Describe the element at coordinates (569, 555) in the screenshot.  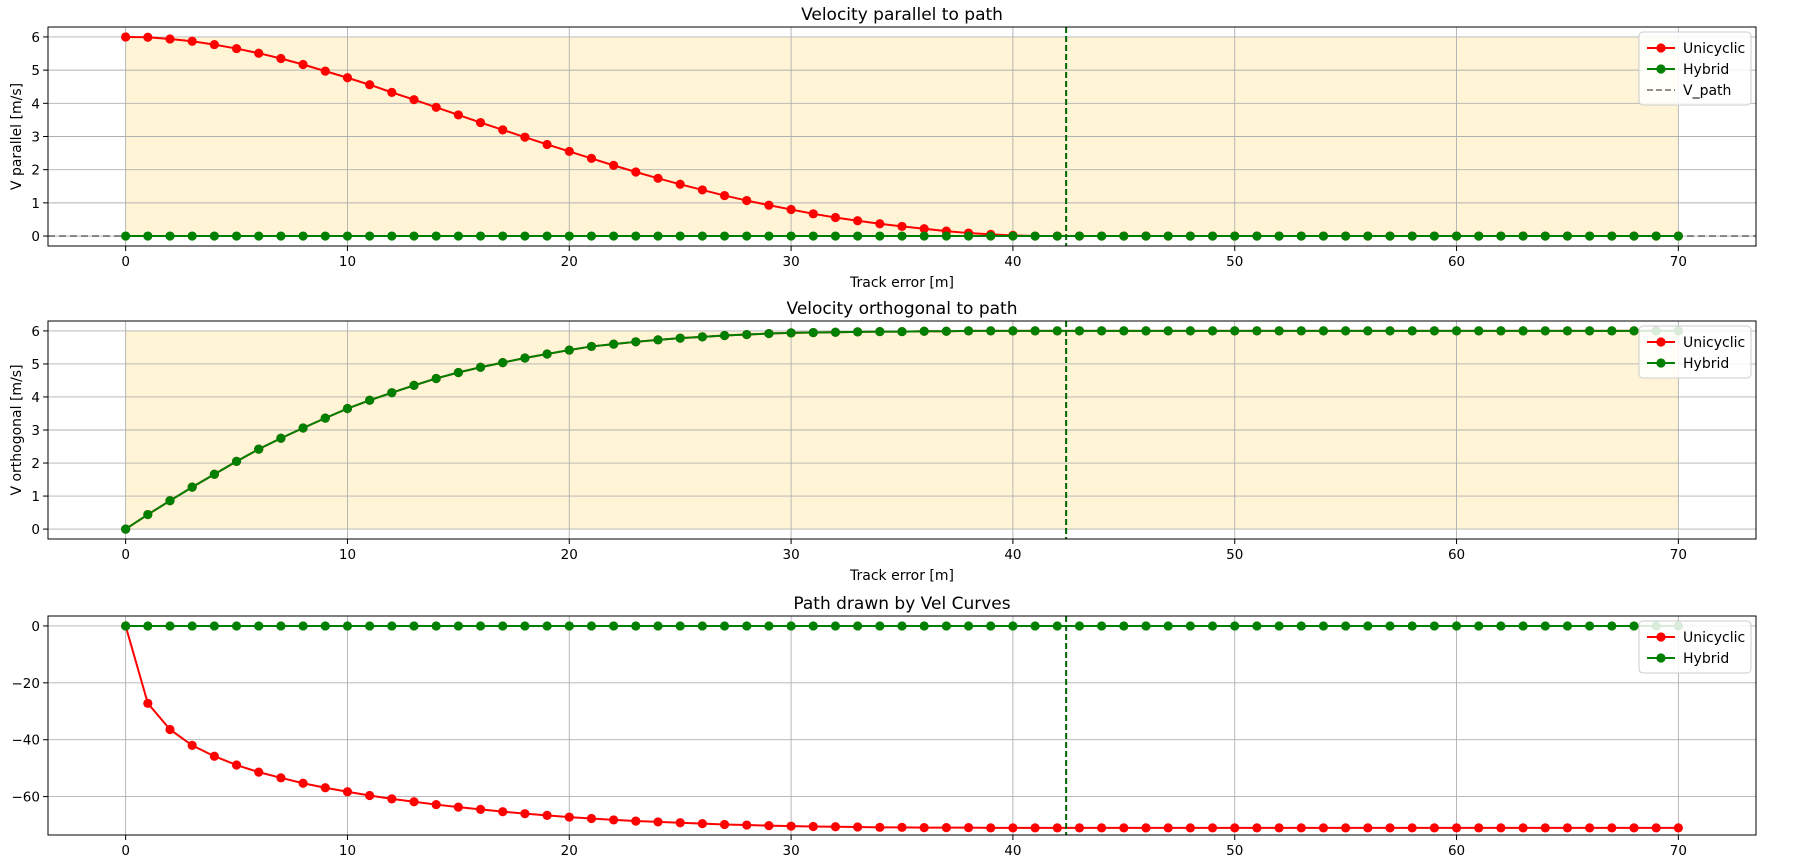
I see `x-tick-label: 20` at that location.